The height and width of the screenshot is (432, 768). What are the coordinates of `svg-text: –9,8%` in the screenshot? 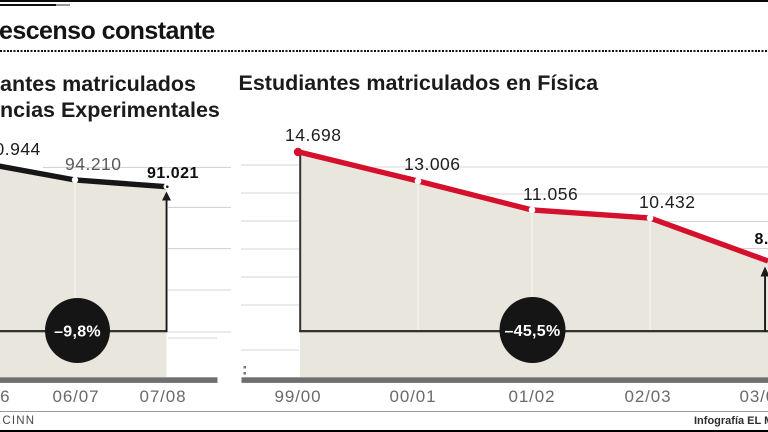 It's located at (77, 332).